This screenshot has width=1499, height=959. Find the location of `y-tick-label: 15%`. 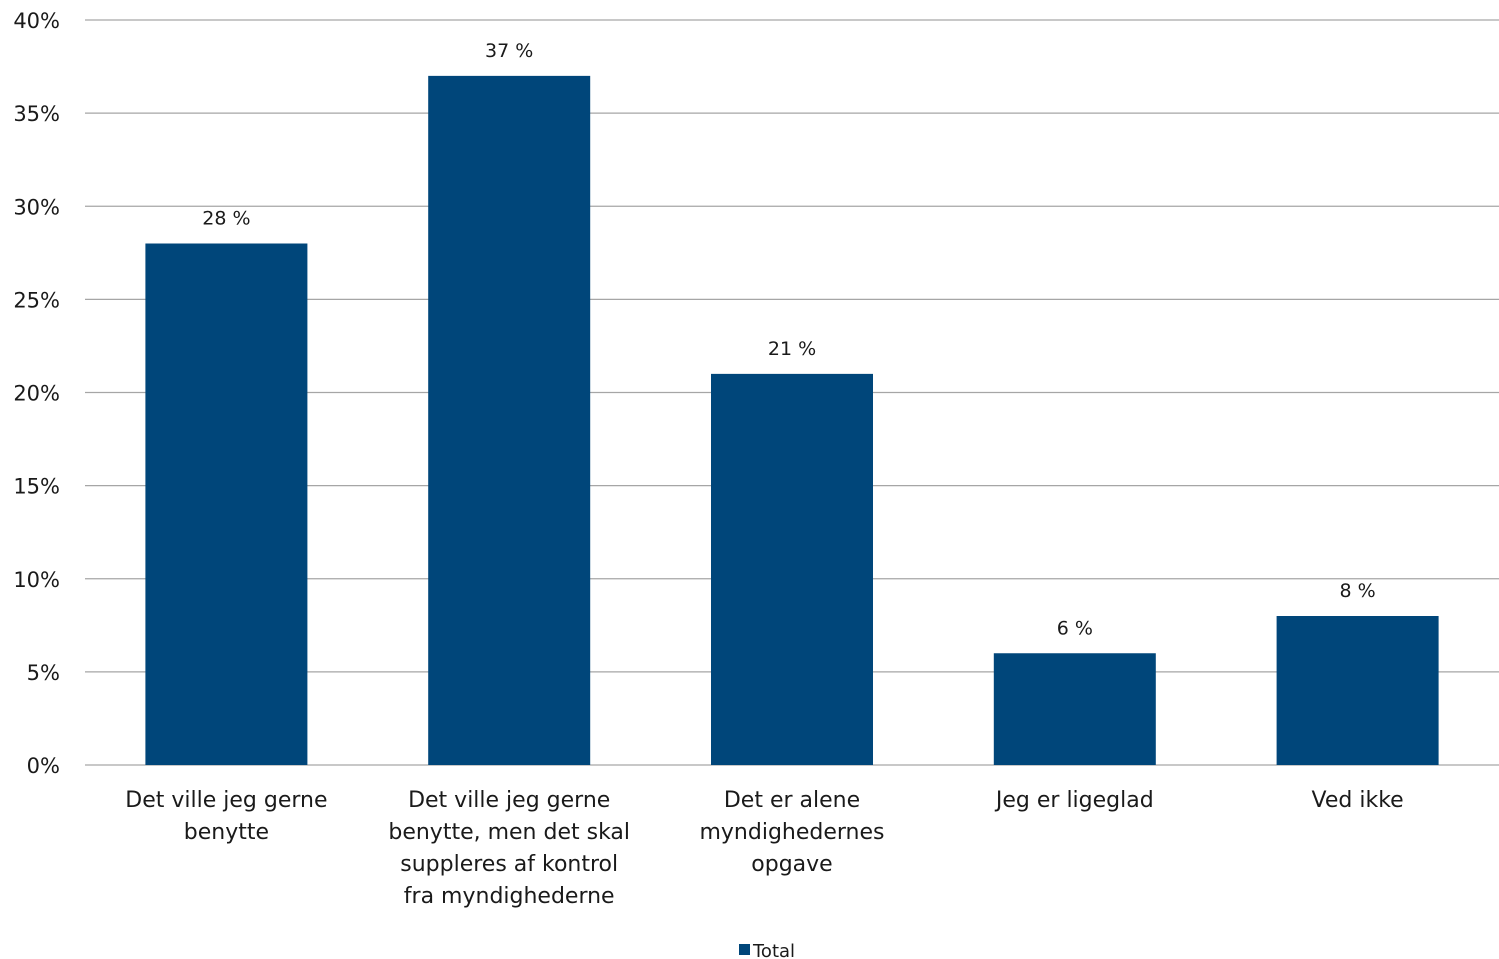

y-tick-label: 15% is located at coordinates (36, 487).